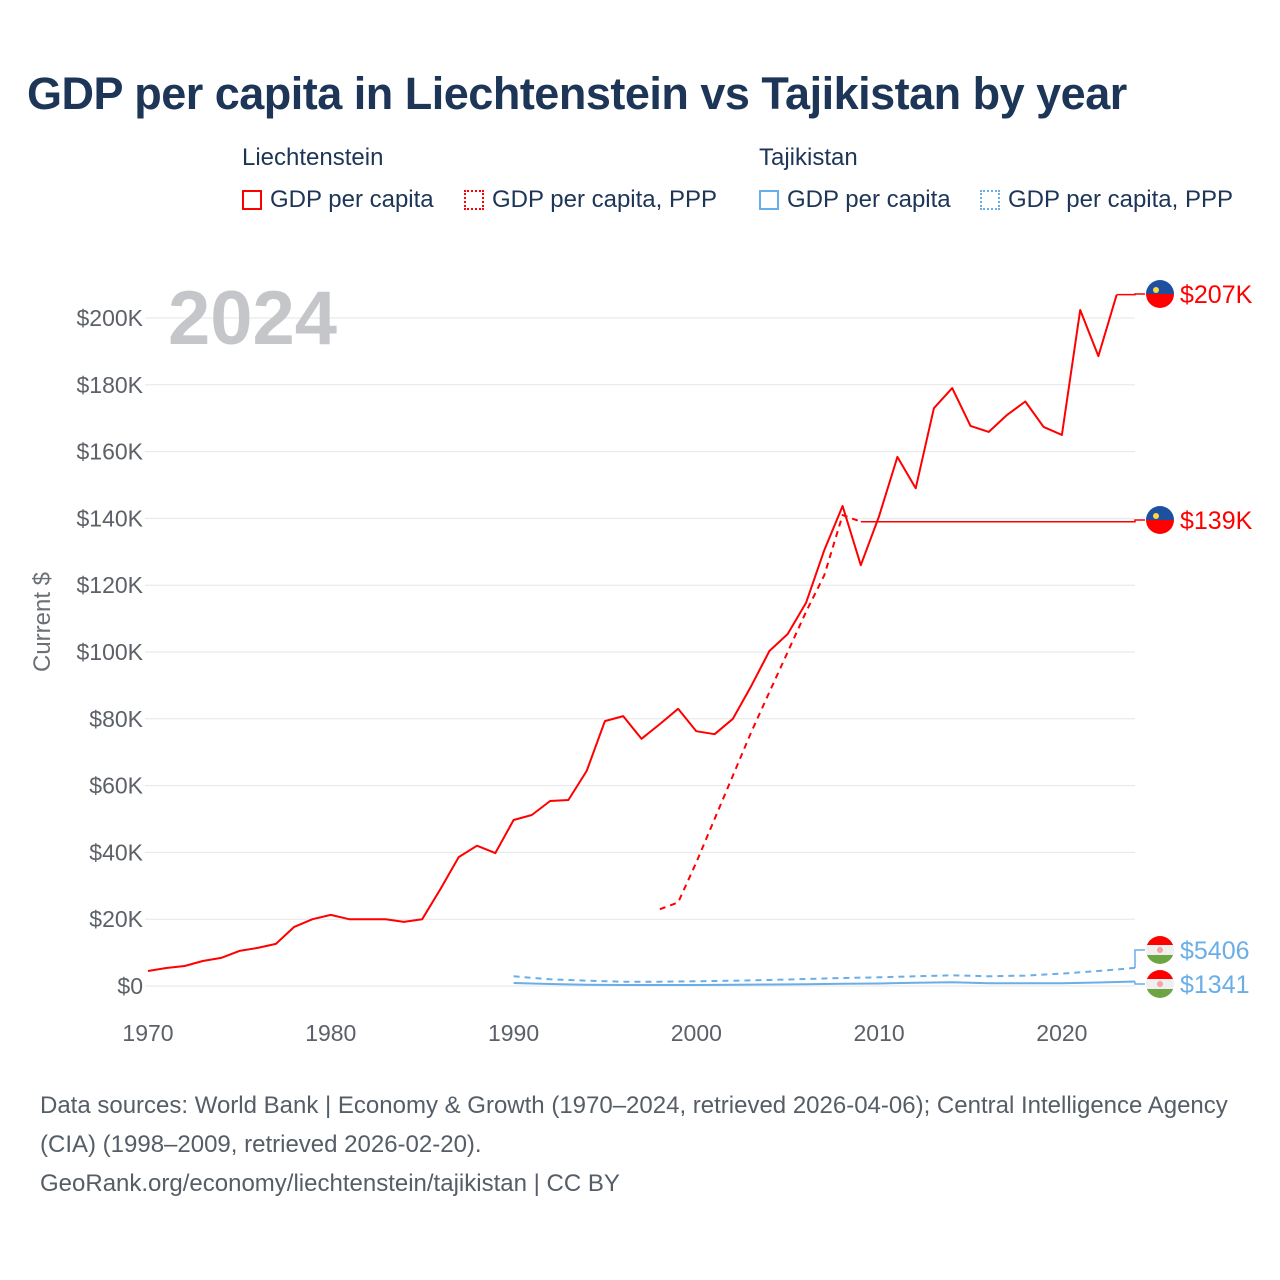  I want to click on y-tick-label: $40K, so click(116, 852).